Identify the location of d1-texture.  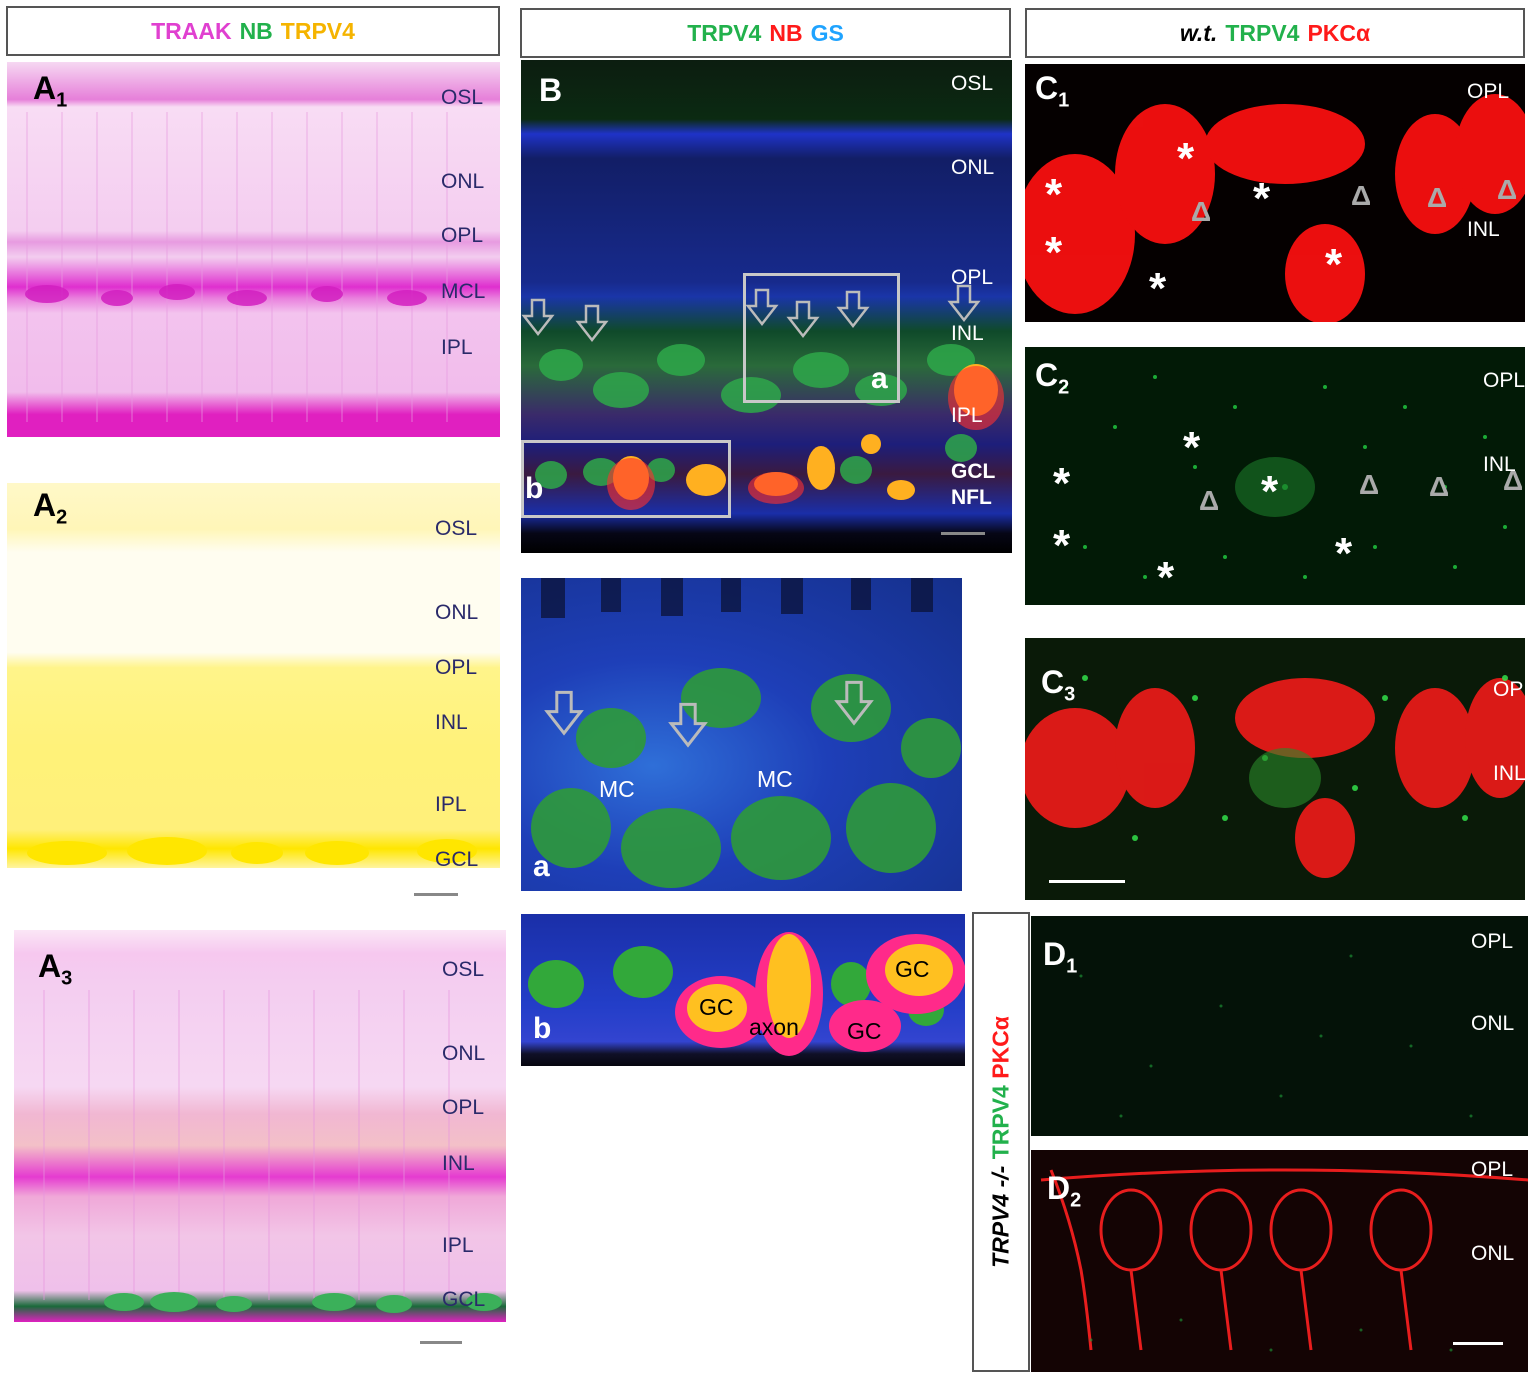
(1276, 1036).